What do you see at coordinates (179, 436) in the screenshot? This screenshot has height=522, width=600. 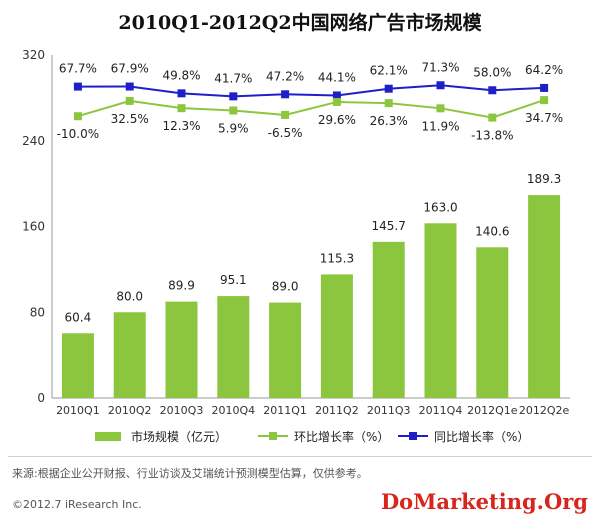 I see `legend-bar-label: 市场规模（亿元）` at bounding box center [179, 436].